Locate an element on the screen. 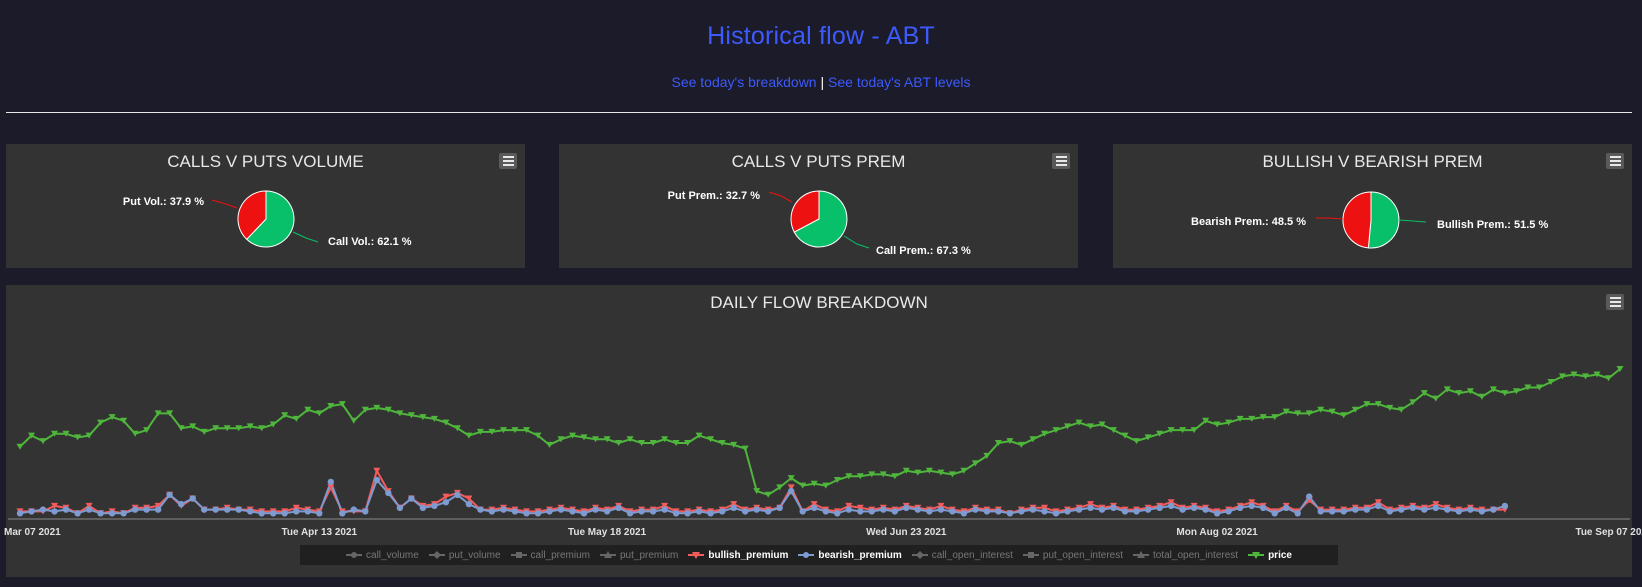 The image size is (1642, 587). legend-item-price: price is located at coordinates (1270, 555).